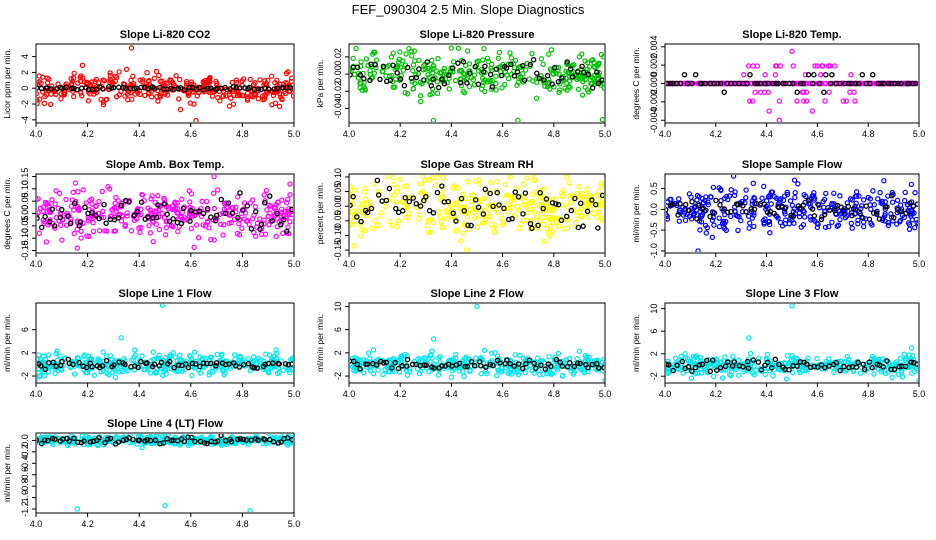 The image size is (936, 540). I want to click on x-tick-label: 5.0, so click(605, 264).